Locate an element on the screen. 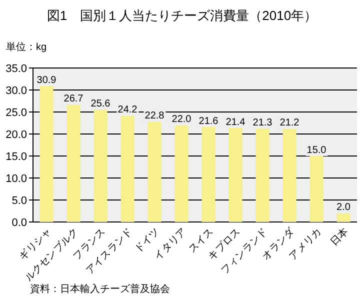  ylabel: 単位：kg is located at coordinates (26, 47).